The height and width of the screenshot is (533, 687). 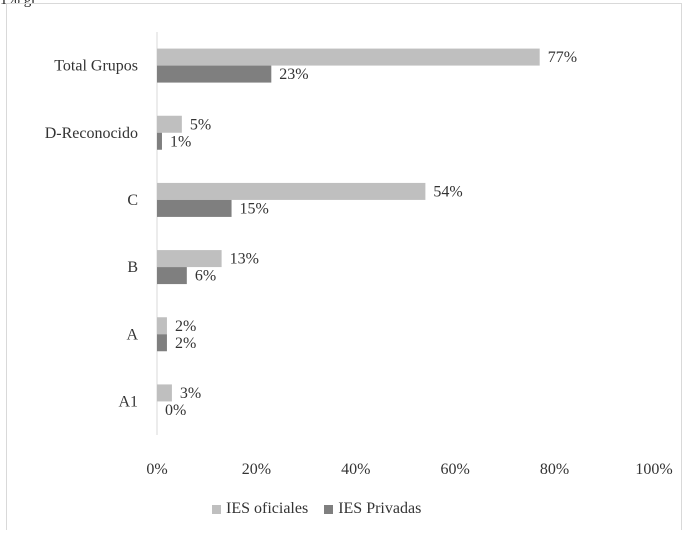 What do you see at coordinates (175, 410) in the screenshot?
I see `data-label-privadas-a1: 0%` at bounding box center [175, 410].